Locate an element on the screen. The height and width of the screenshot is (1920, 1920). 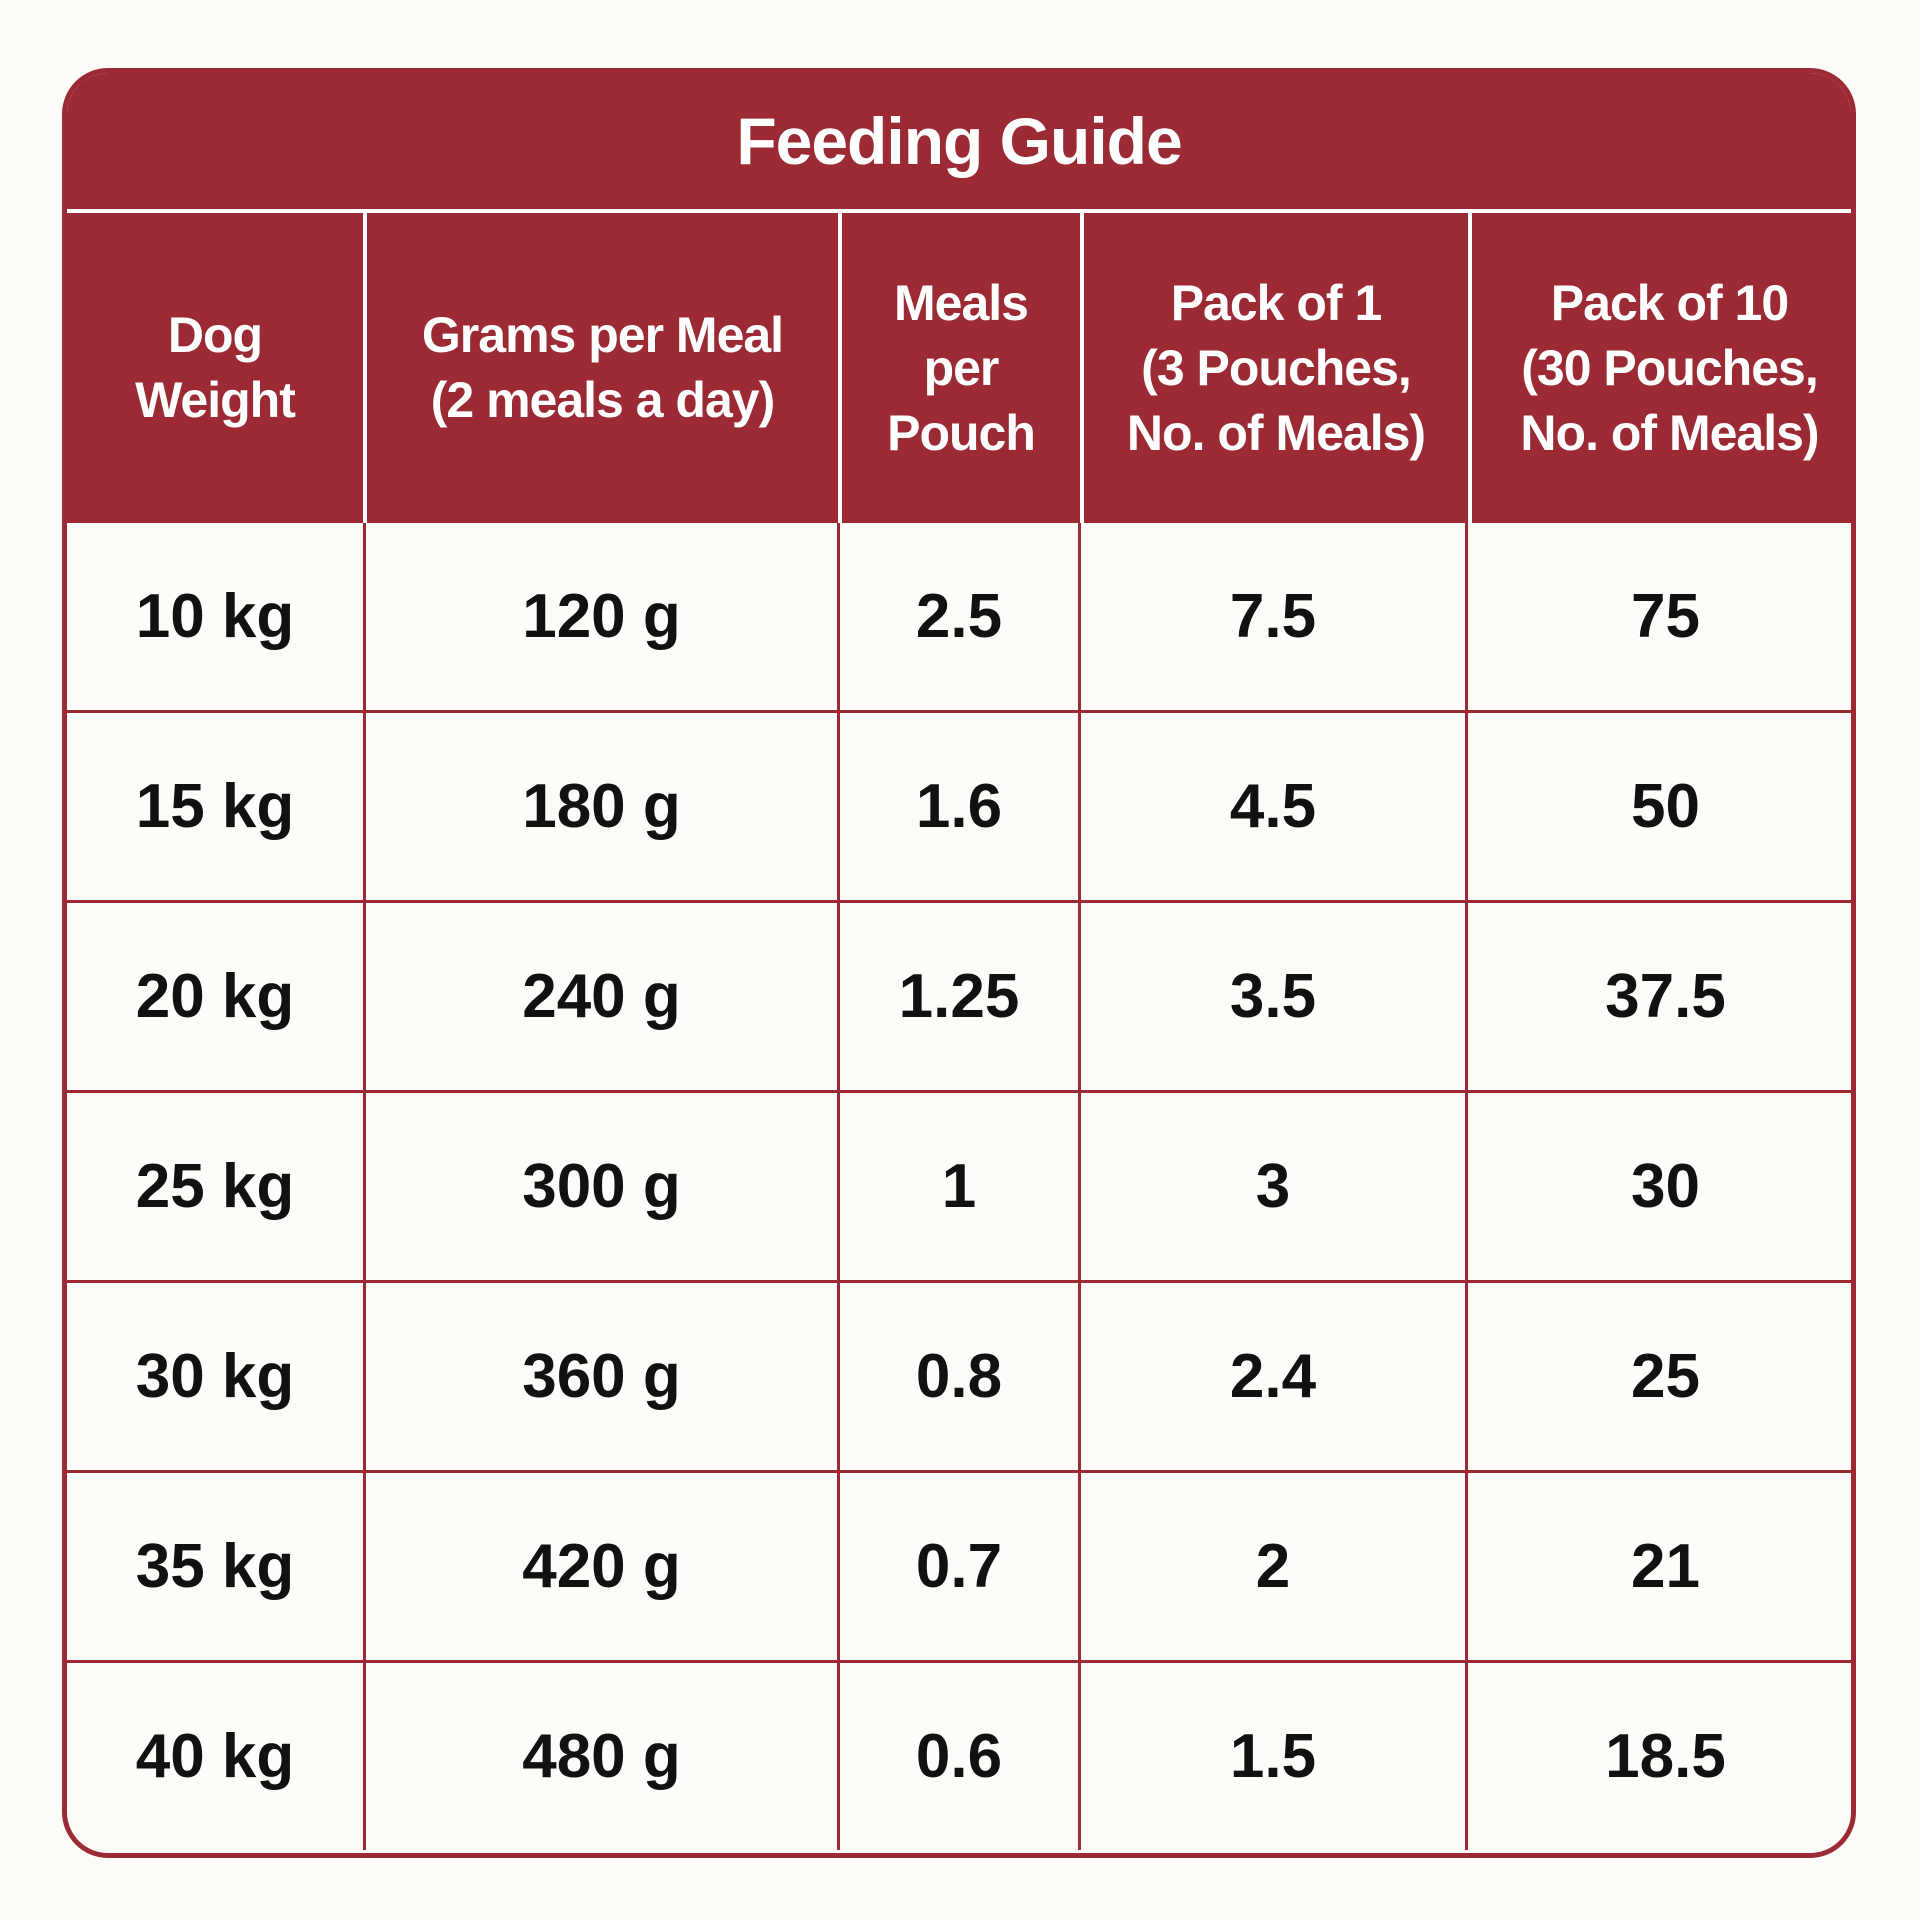
table-cell: 3.5 is located at coordinates (1273, 996).